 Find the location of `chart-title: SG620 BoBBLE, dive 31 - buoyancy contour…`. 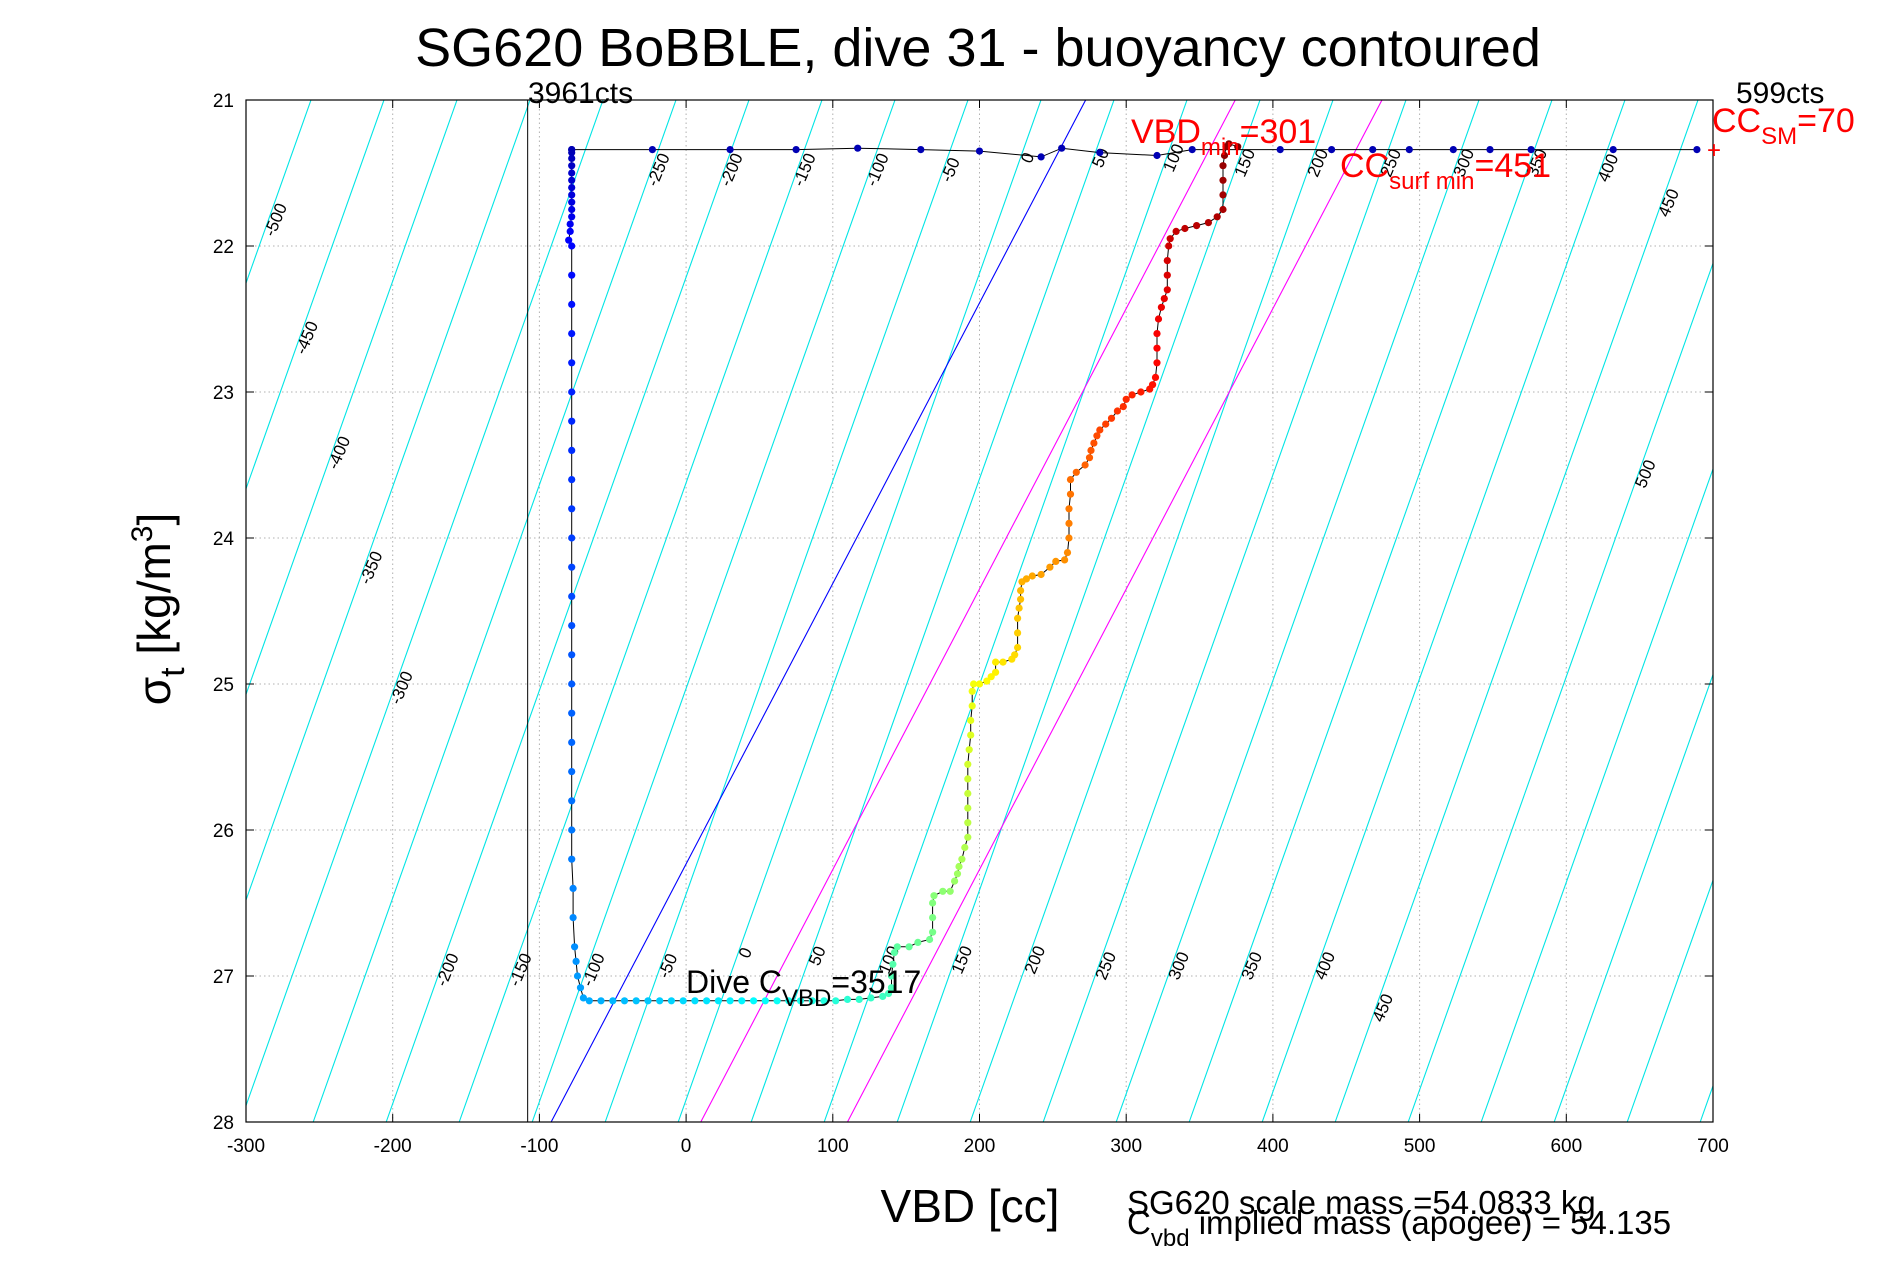

chart-title: SG620 BoBBLE, dive 31 - buoyancy contour… is located at coordinates (978, 48).